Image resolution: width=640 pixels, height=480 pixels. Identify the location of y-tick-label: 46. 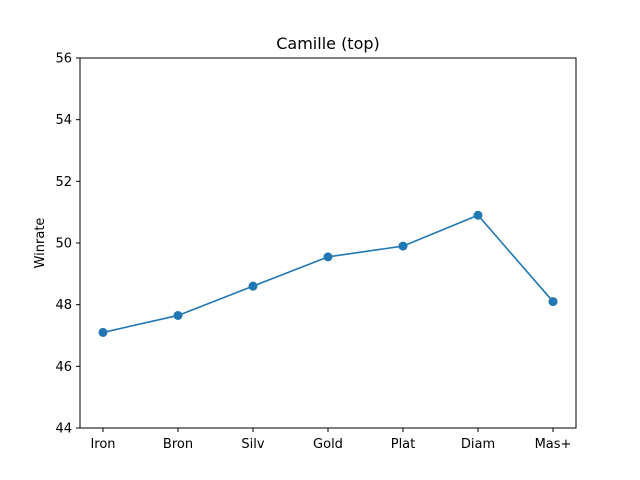
(63, 367).